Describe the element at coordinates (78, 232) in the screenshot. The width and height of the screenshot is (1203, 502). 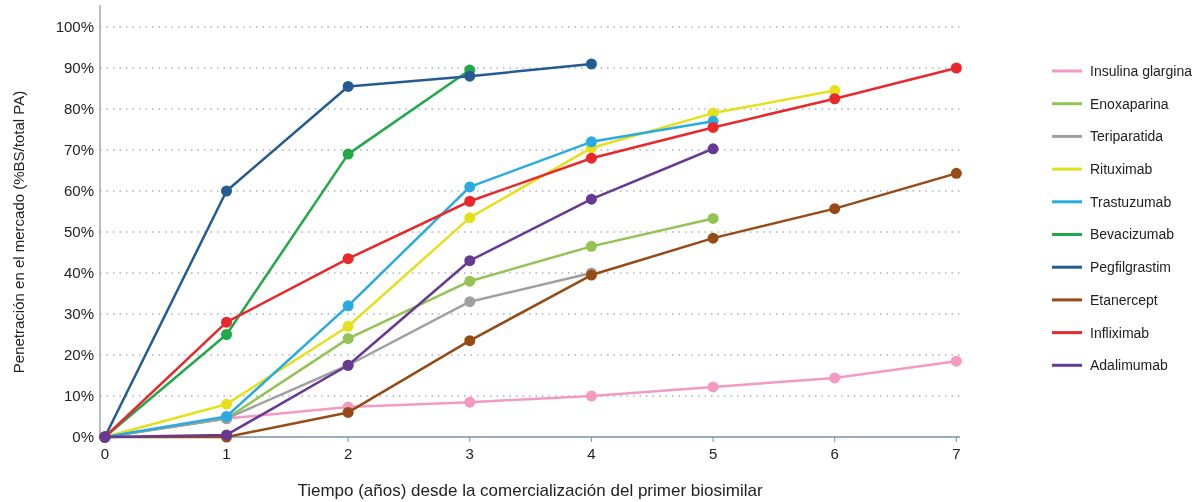
I see `y-tick-label: 50%` at that location.